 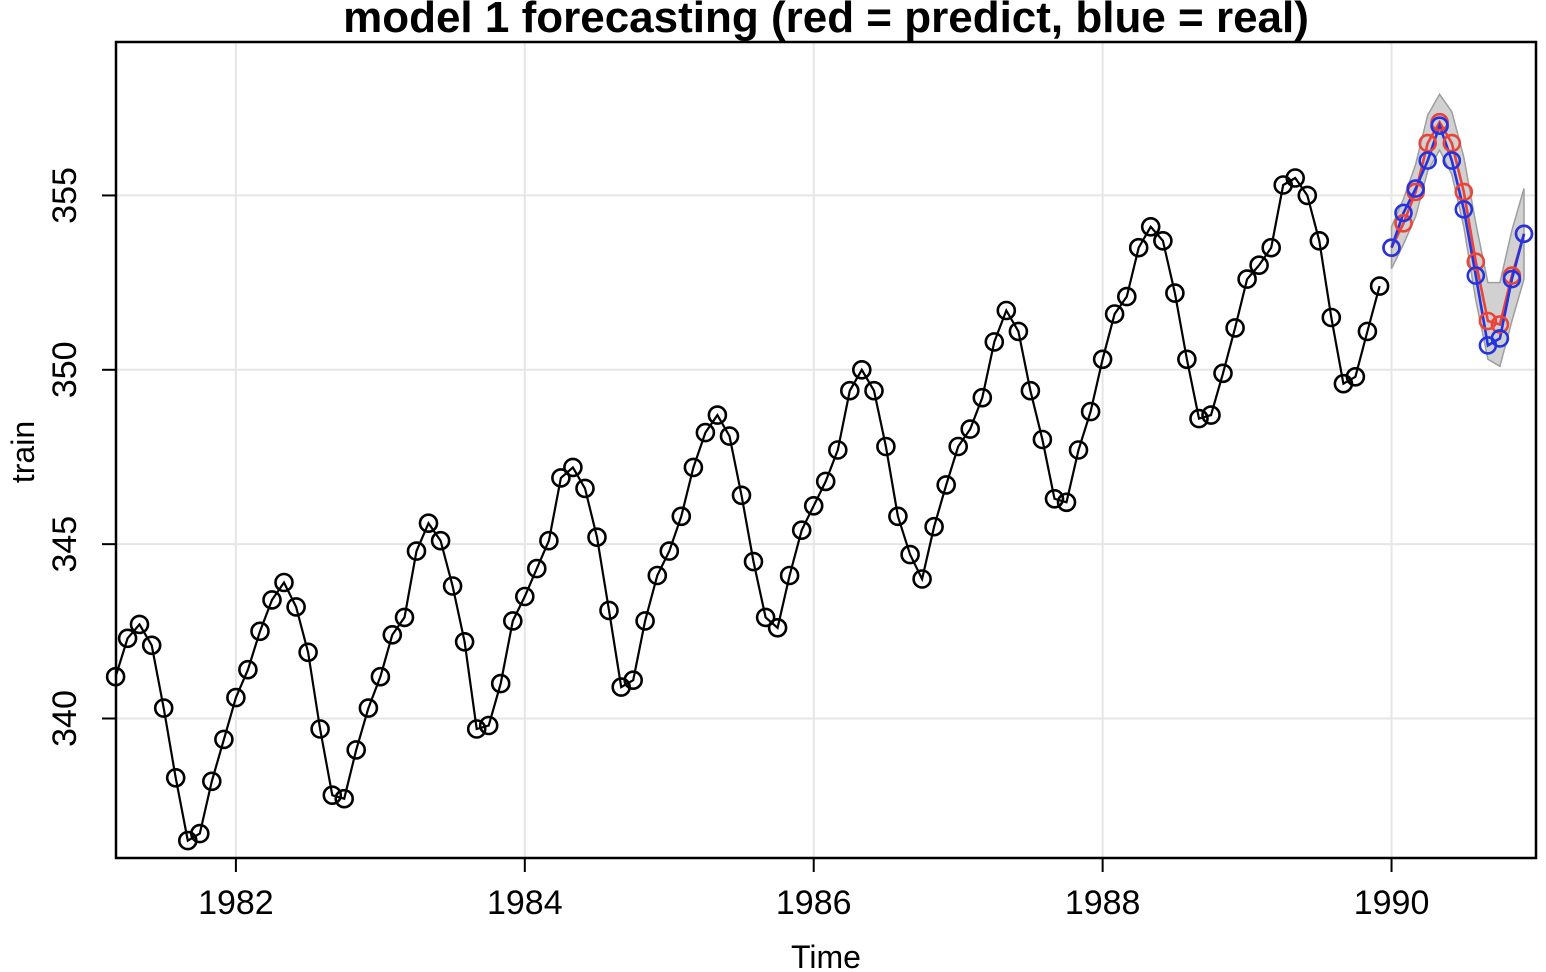 What do you see at coordinates (65, 718) in the screenshot?
I see `y-tick-label: 340` at bounding box center [65, 718].